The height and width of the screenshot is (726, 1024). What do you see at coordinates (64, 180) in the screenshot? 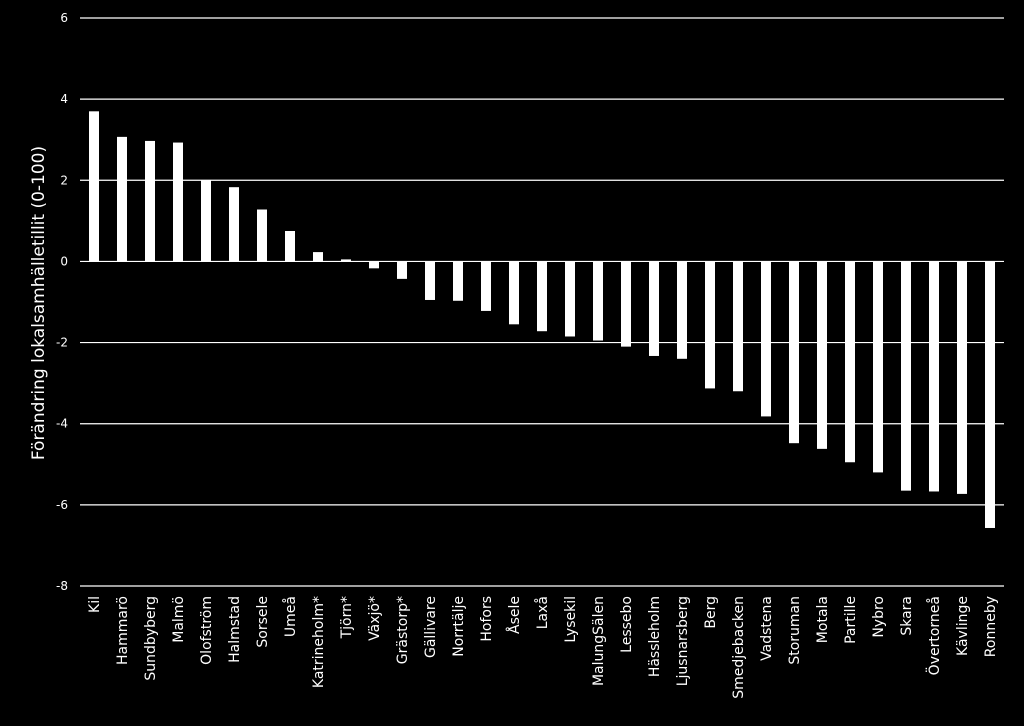
I see `y-tick-label: 2` at bounding box center [64, 180].